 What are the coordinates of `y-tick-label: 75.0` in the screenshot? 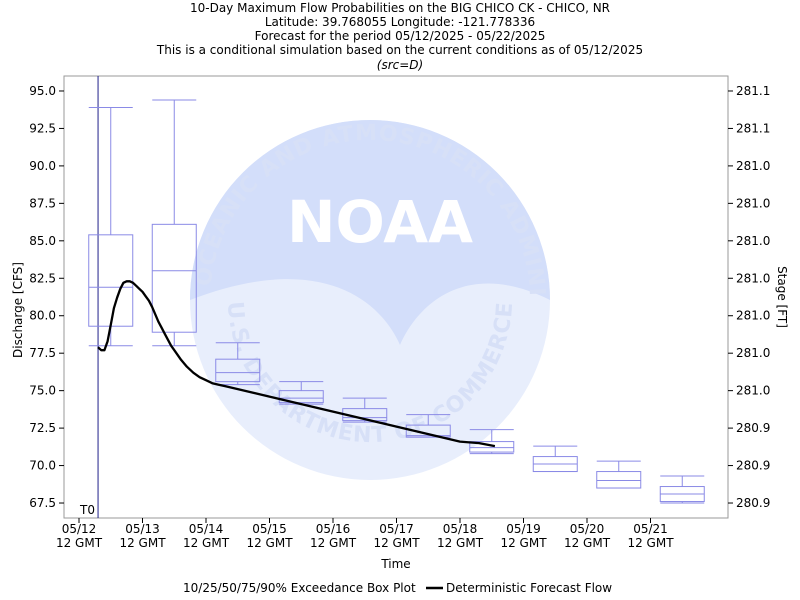 It's located at (42, 391).